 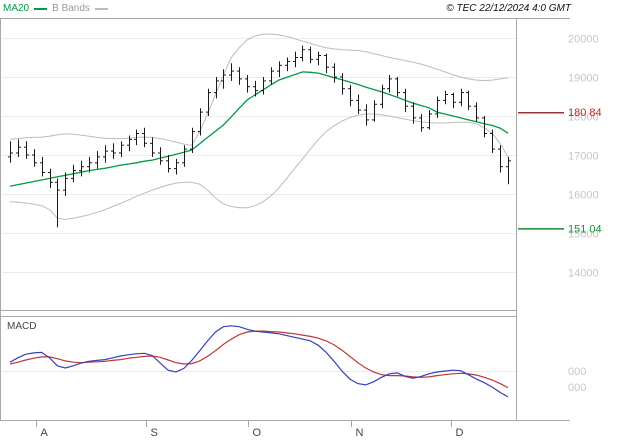 I want to click on price-tick-label: 18000, so click(x=583, y=118).